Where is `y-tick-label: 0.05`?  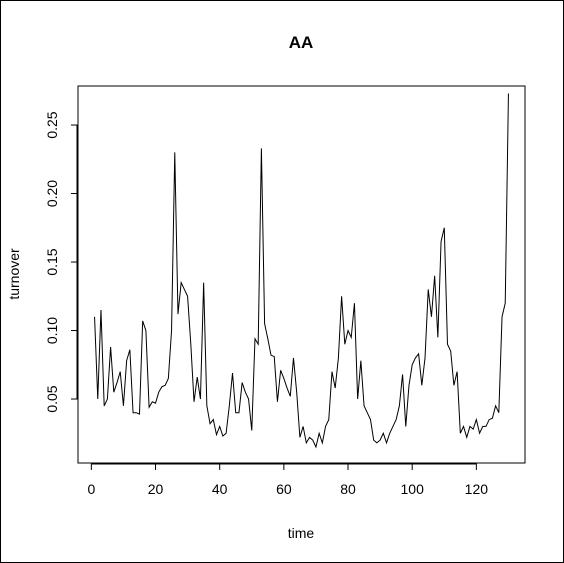 y-tick-label: 0.05 is located at coordinates (52, 398).